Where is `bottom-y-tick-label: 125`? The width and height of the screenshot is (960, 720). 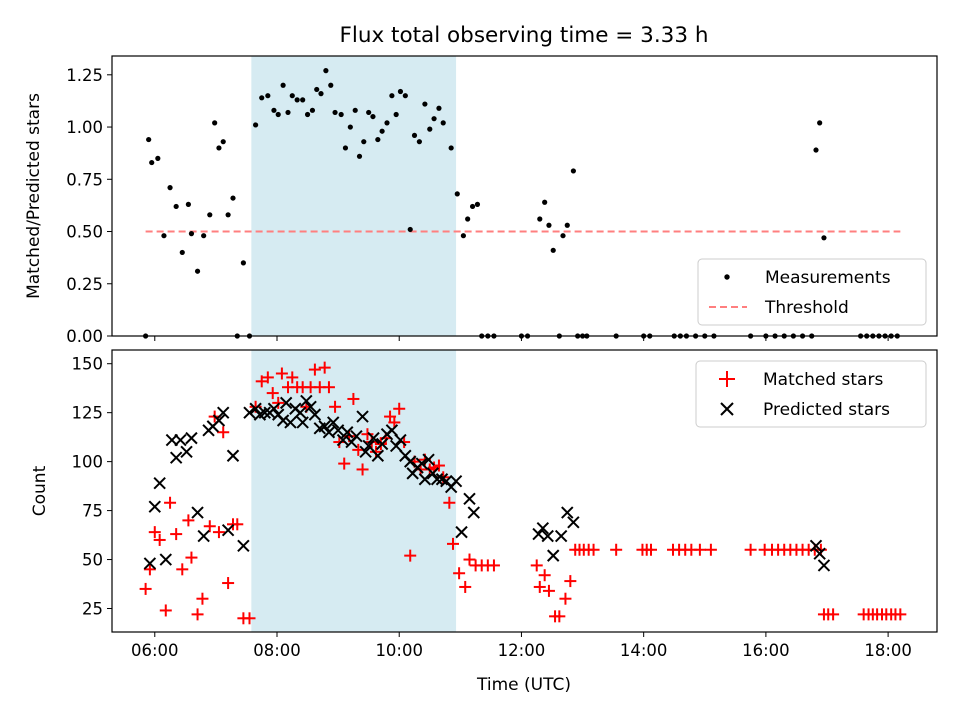 bottom-y-tick-label: 125 is located at coordinates (88, 413).